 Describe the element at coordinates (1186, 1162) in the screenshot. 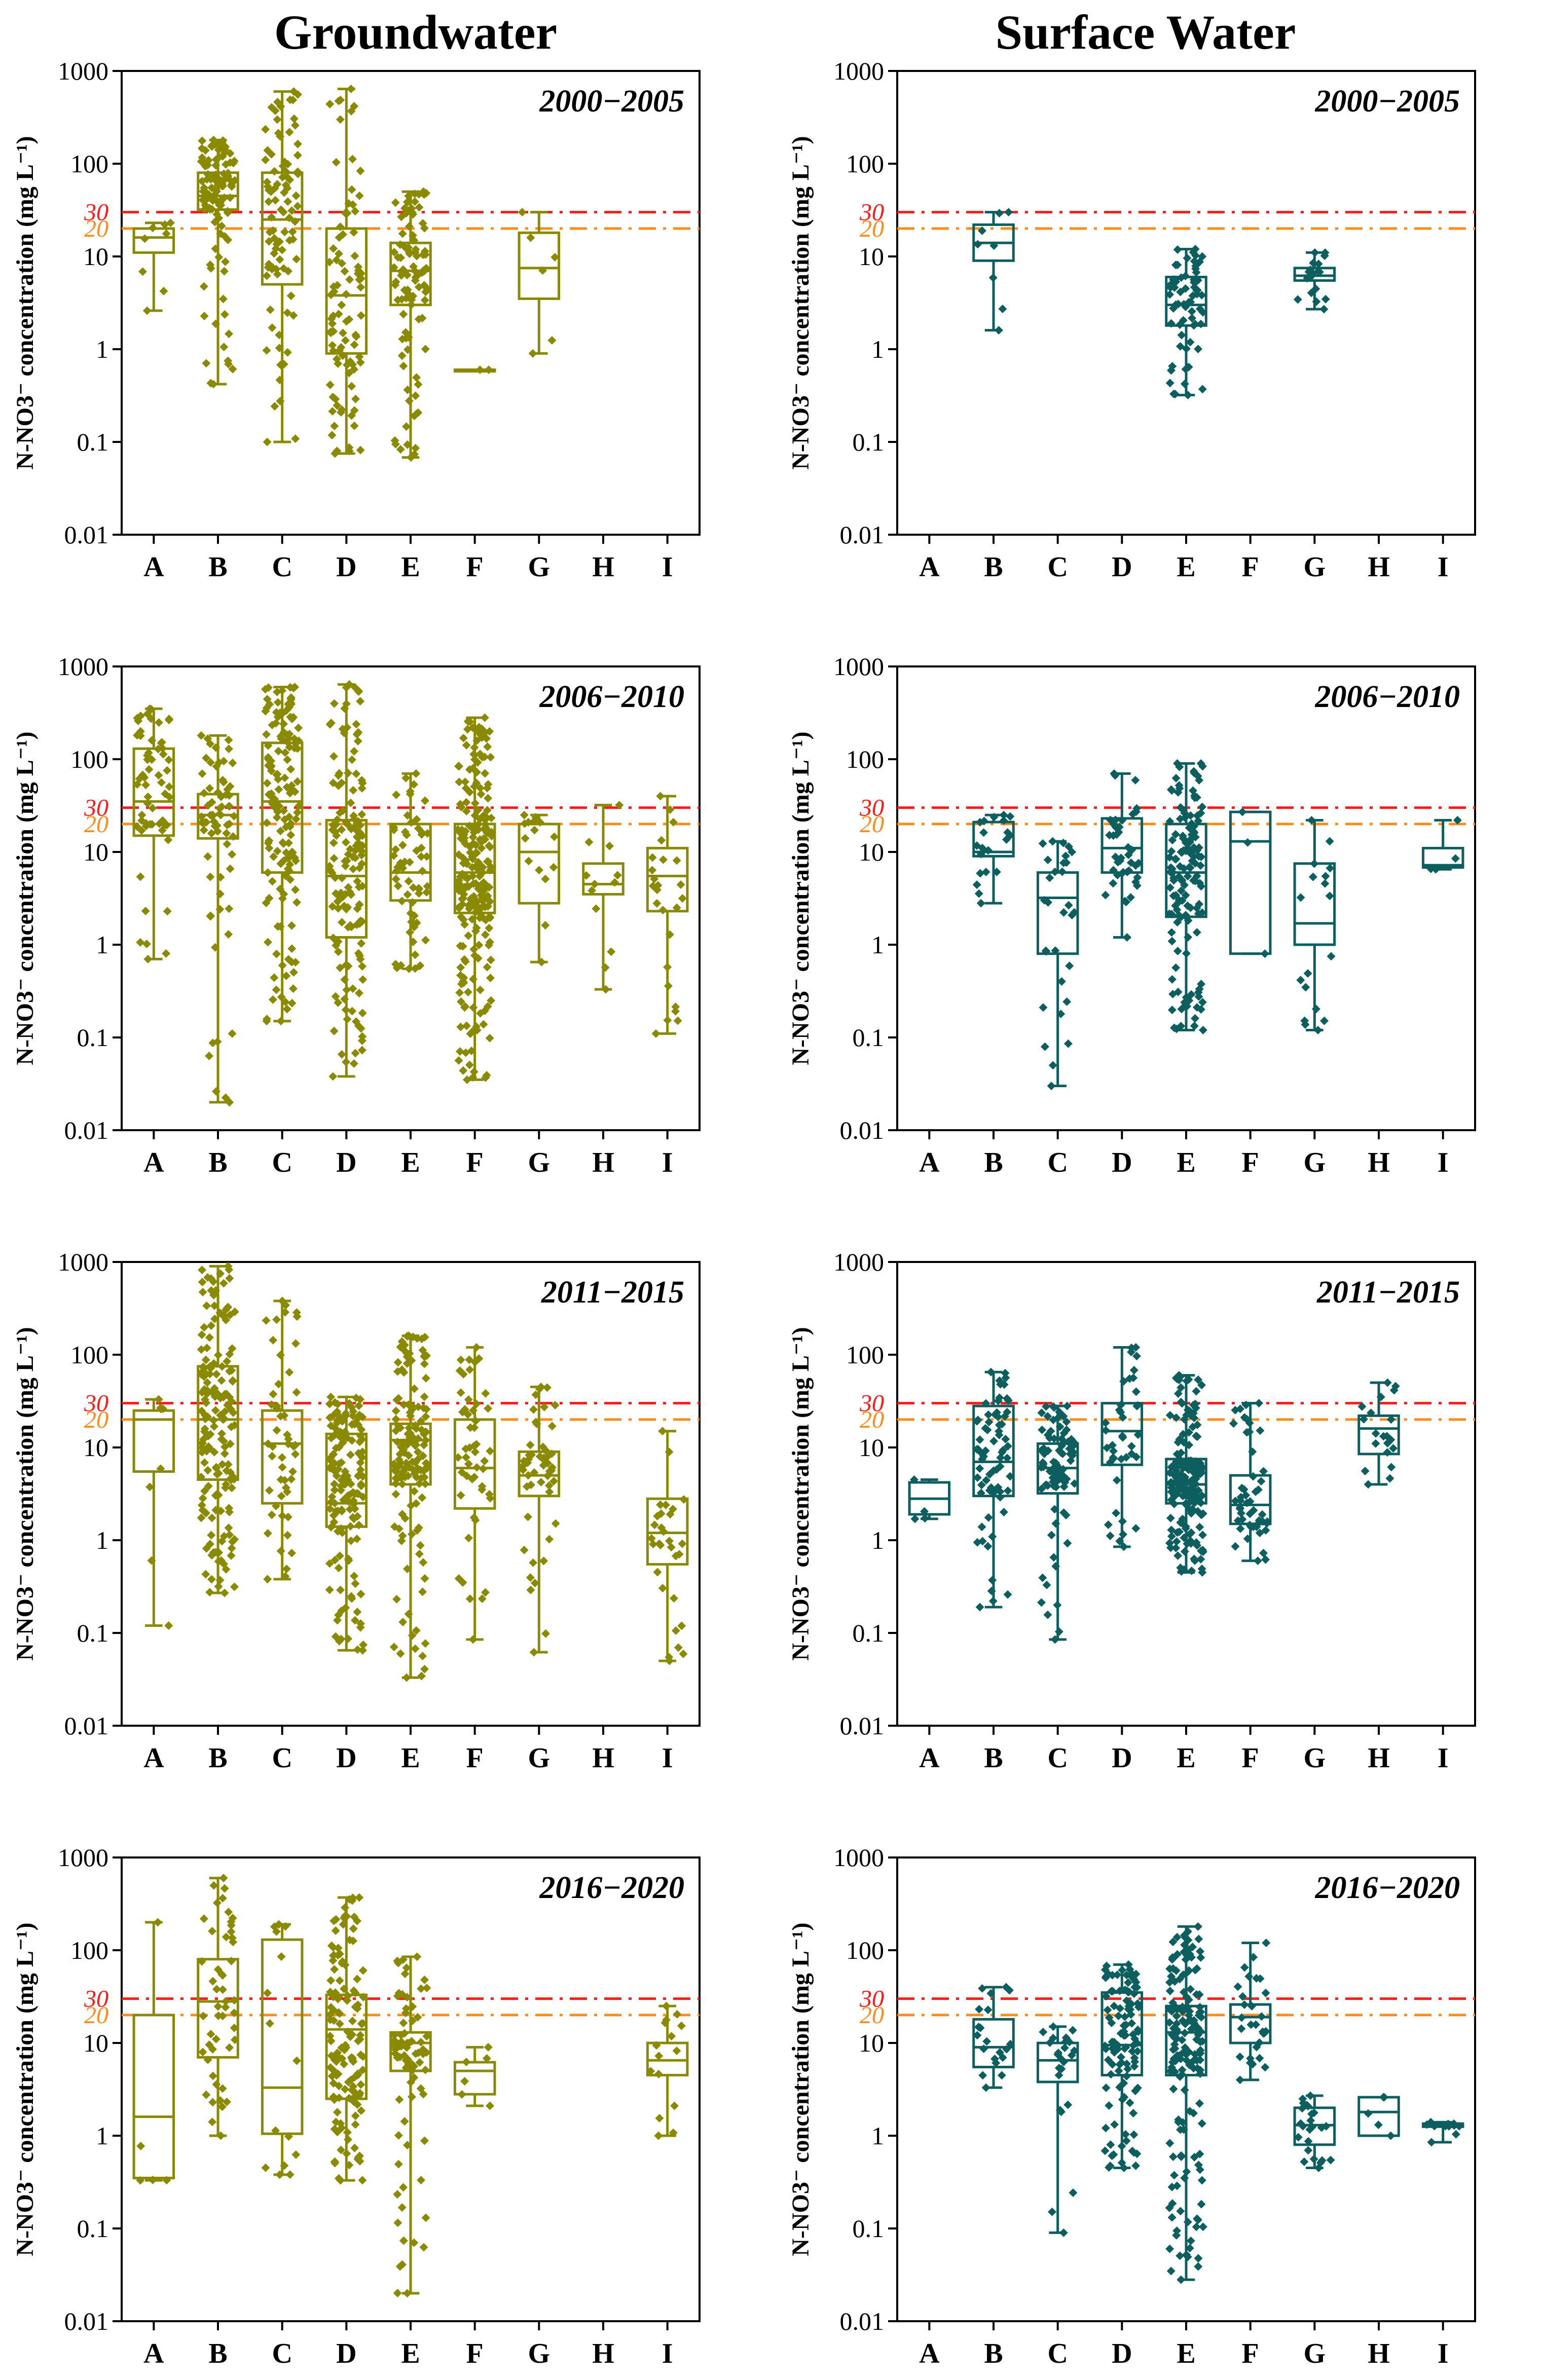

I see `x-category-label: E` at that location.